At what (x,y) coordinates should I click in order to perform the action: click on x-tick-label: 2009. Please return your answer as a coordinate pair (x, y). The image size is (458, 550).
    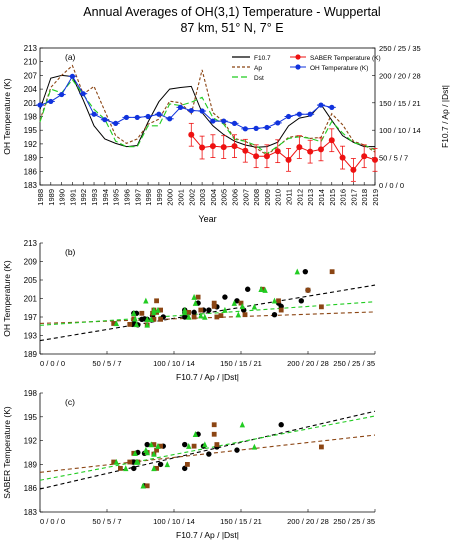
    Looking at the image, I should click on (267, 197).